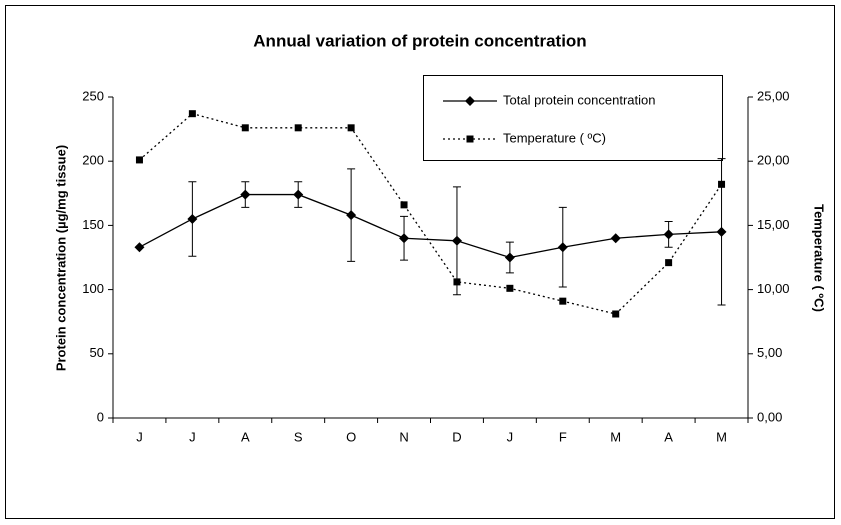 The width and height of the screenshot is (841, 525). Describe the element at coordinates (554, 137) in the screenshot. I see `legend-label: Temperature ( ºC)` at that location.